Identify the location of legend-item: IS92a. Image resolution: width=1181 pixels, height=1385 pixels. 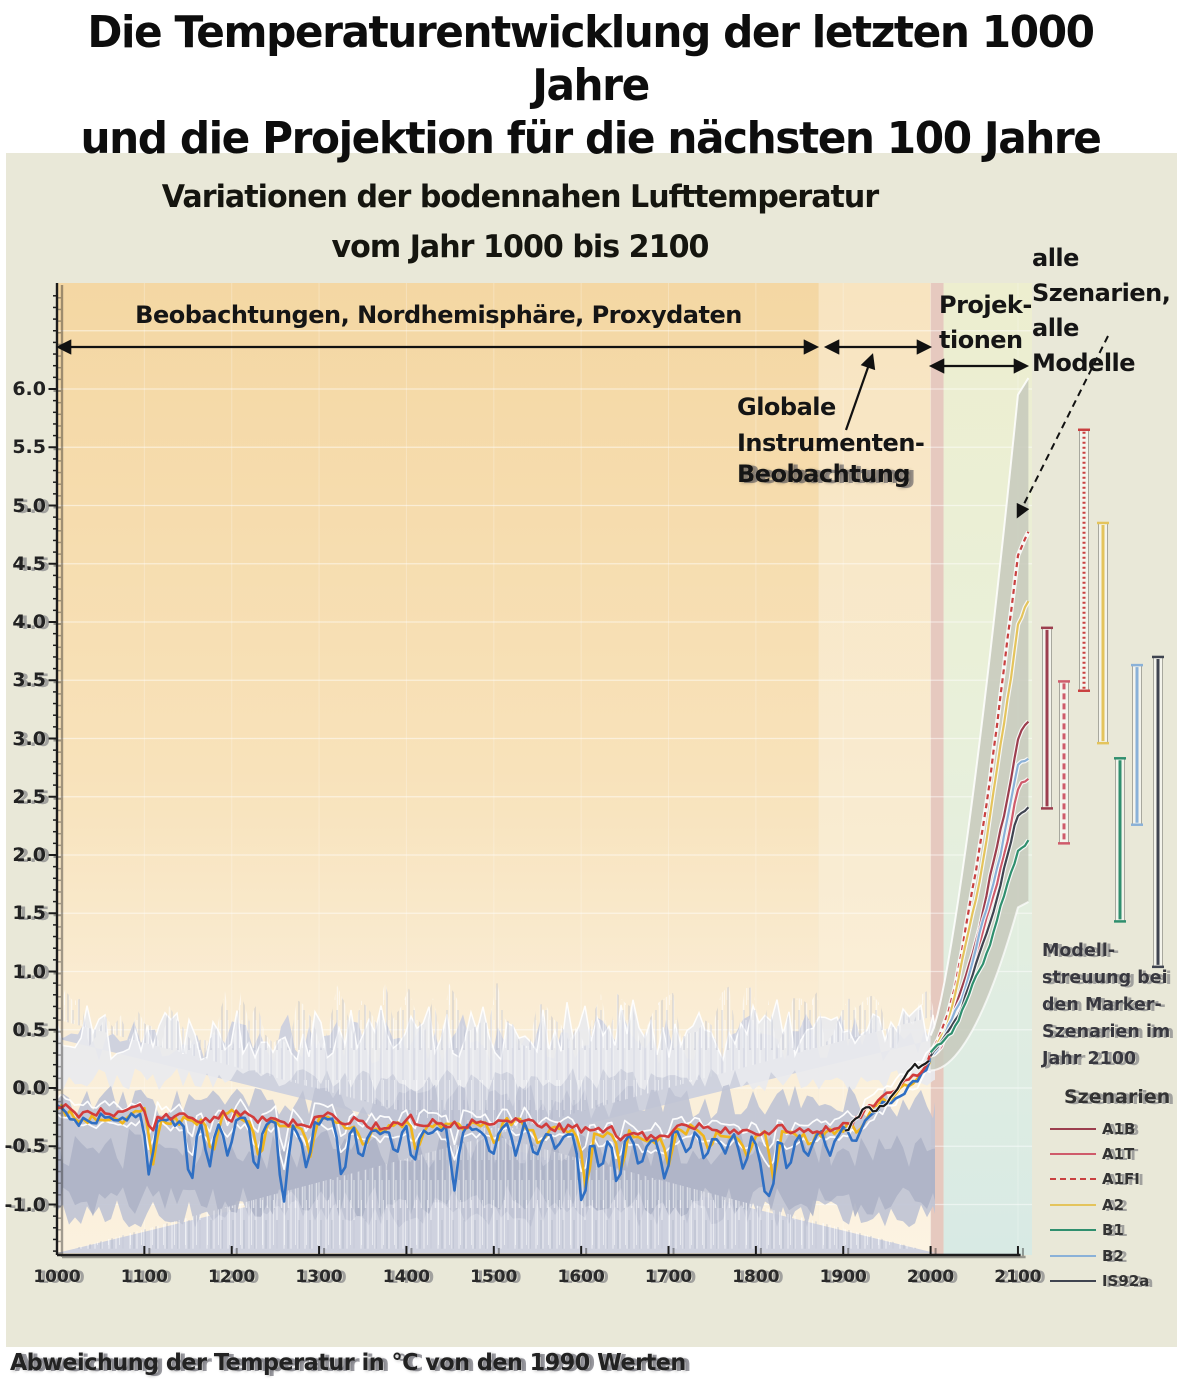
(1115, 1280).